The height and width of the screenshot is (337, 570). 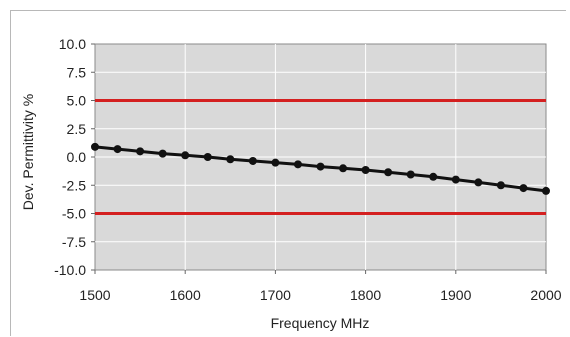 What do you see at coordinates (74, 214) in the screenshot?
I see `y-tick-label: -5.0` at bounding box center [74, 214].